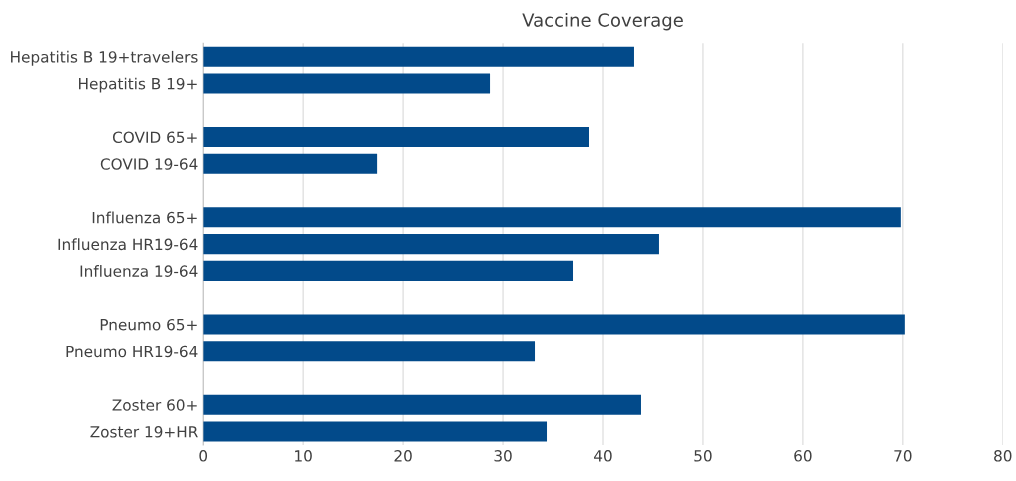 The width and height of the screenshot is (1016, 481). What do you see at coordinates (602, 21) in the screenshot?
I see `chart-title: Vaccine Coverage` at bounding box center [602, 21].